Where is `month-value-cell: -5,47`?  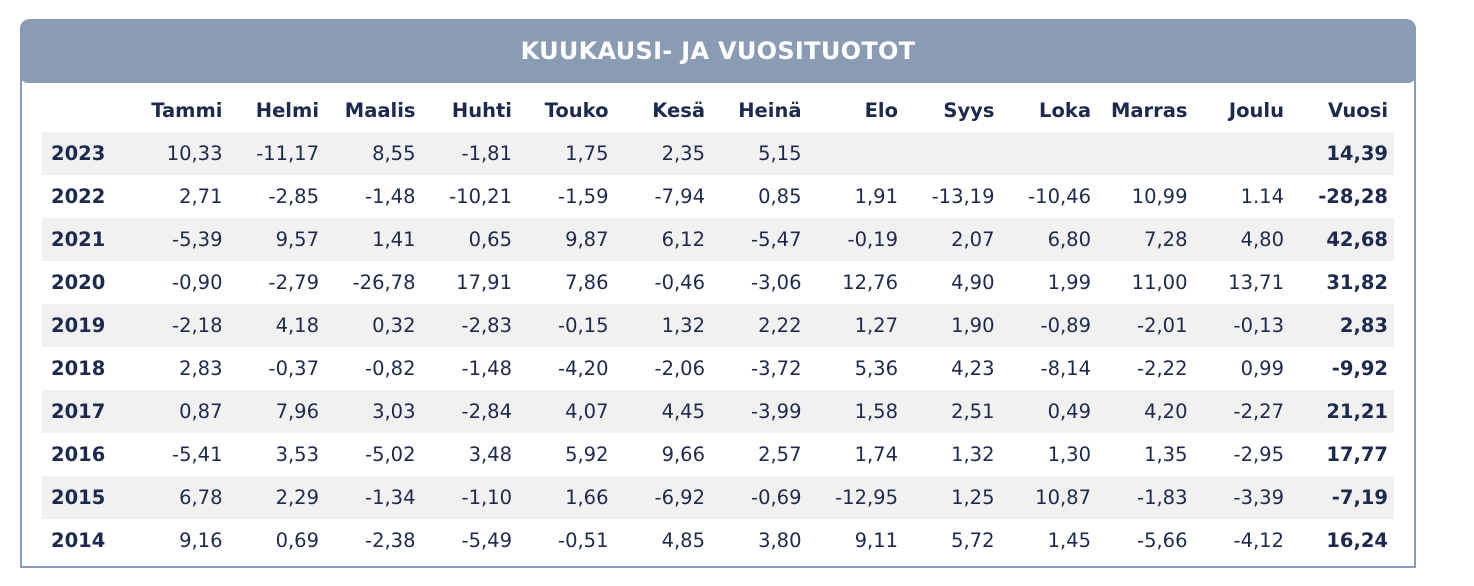 month-value-cell: -5,47 is located at coordinates (759, 239).